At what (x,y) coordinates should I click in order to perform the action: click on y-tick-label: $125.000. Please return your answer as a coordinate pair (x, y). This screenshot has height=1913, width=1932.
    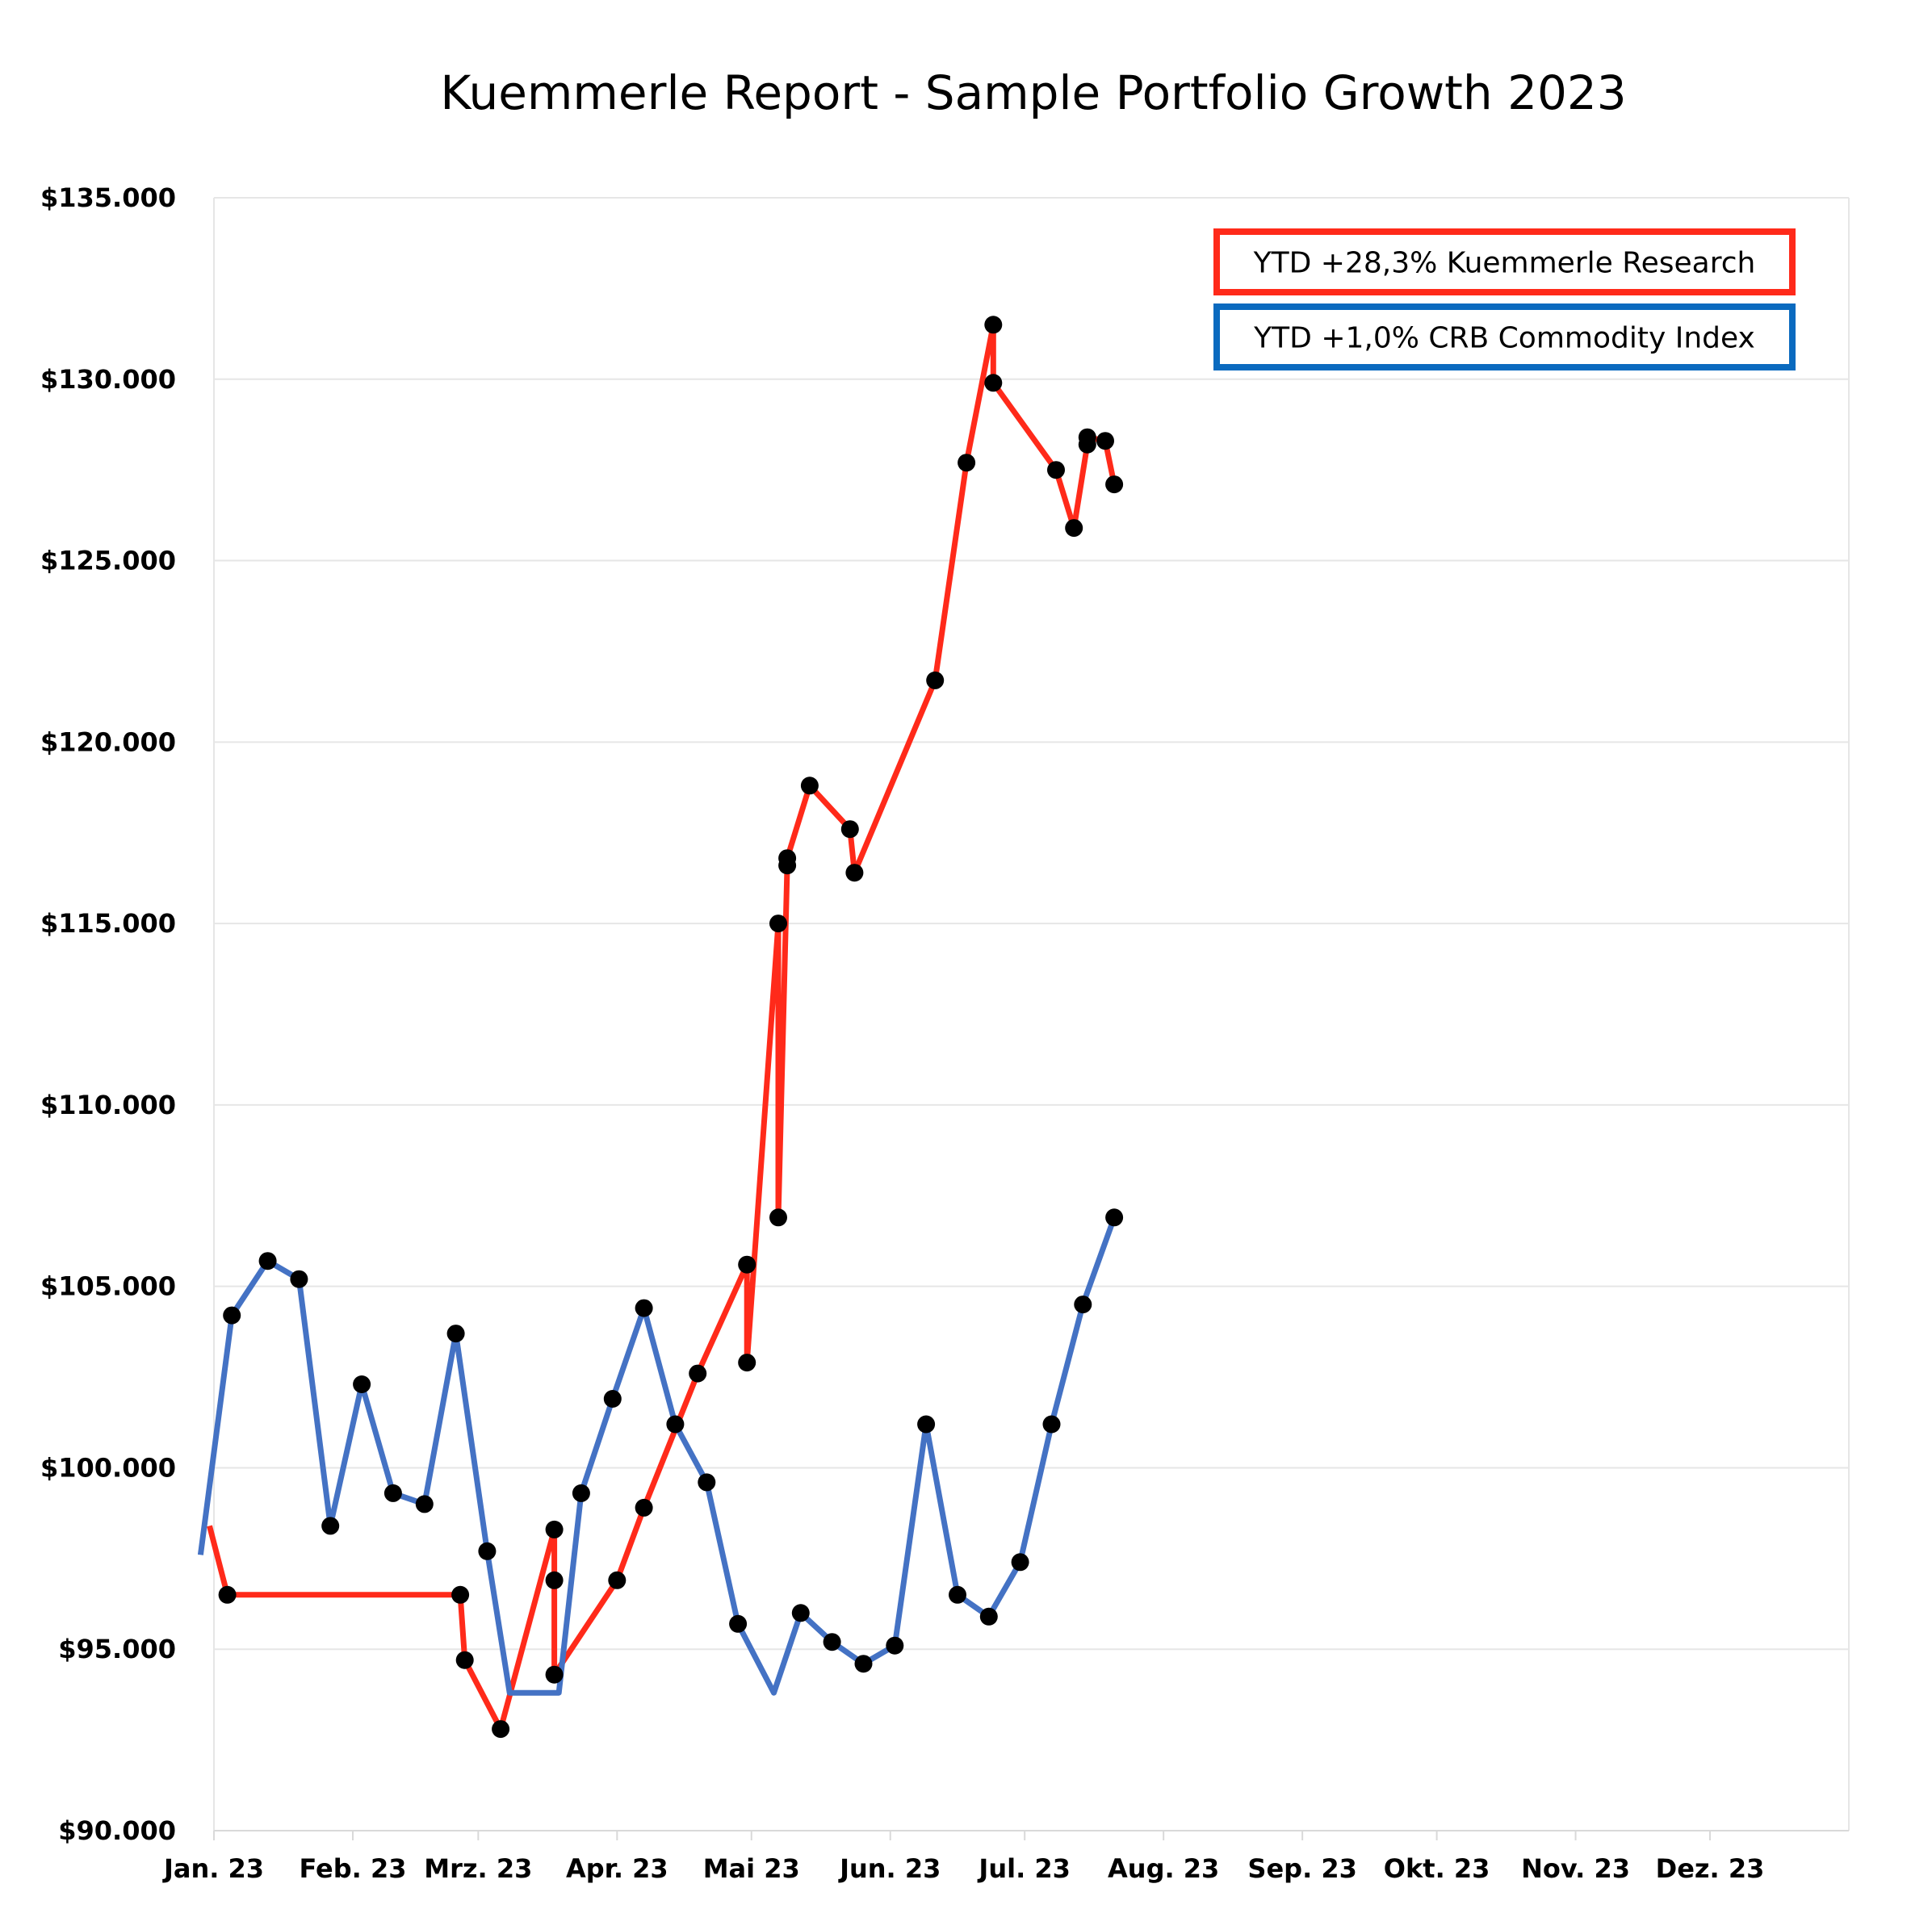
    Looking at the image, I should click on (108, 561).